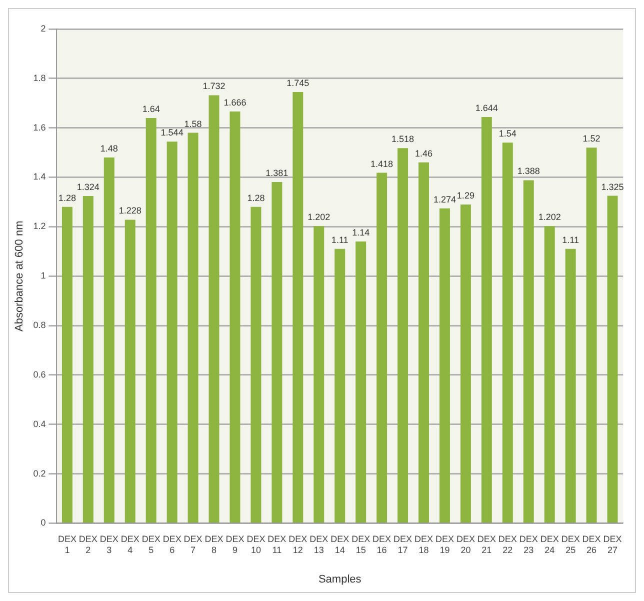 This screenshot has width=644, height=601. Describe the element at coordinates (298, 83) in the screenshot. I see `data-label: 1.745` at that location.